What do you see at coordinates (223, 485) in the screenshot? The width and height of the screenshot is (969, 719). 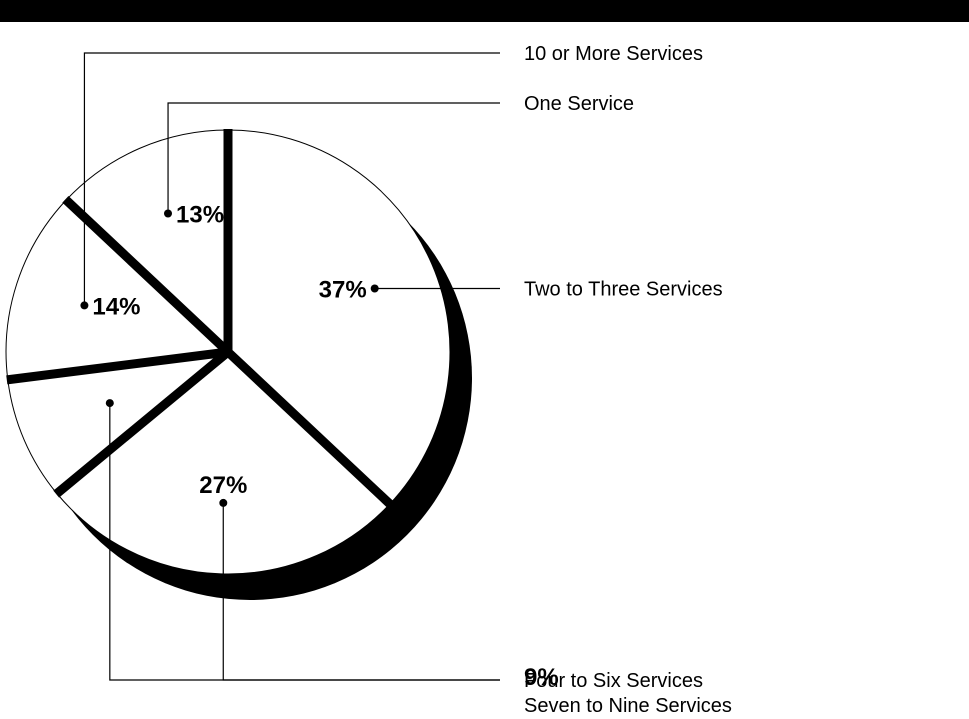 I see `pct-label-four-to-six-services: 27%` at bounding box center [223, 485].